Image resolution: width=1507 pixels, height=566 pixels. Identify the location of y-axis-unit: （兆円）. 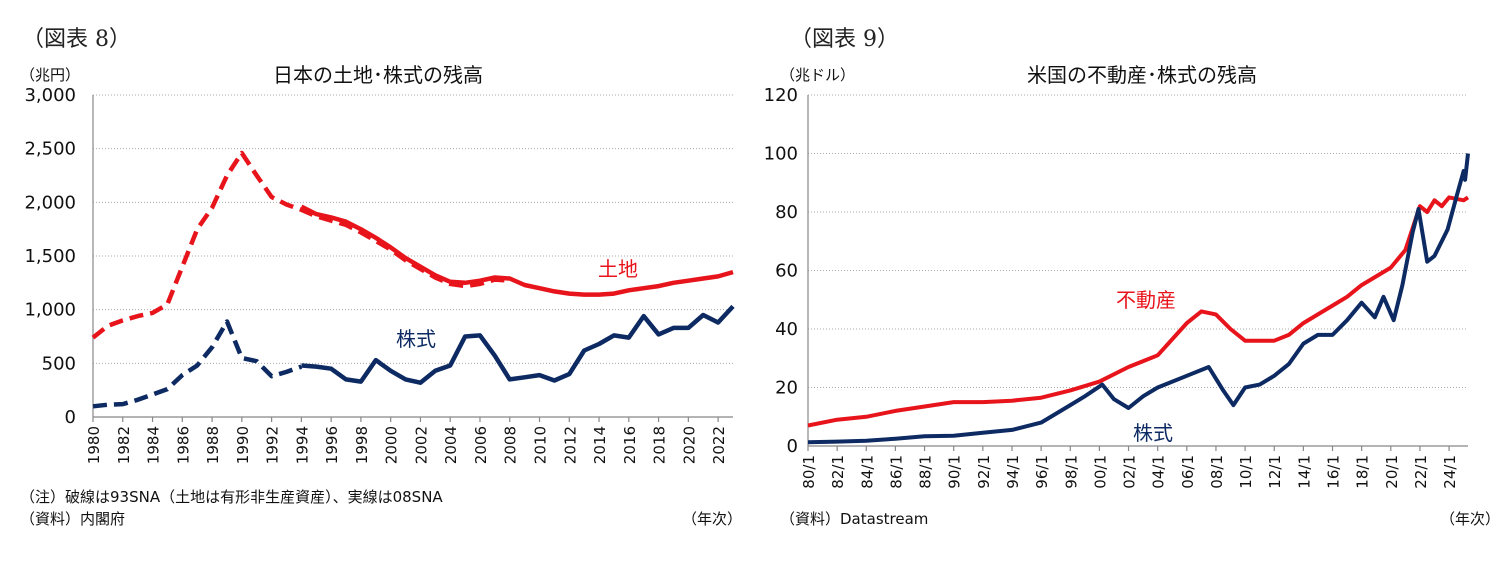
(50, 75).